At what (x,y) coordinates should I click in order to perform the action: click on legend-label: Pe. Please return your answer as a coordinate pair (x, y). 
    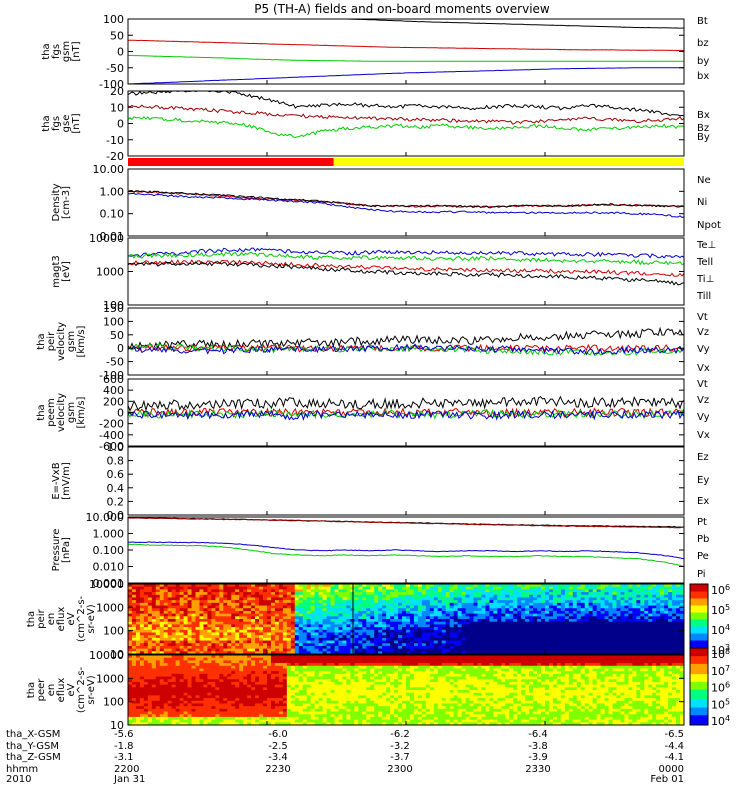
    Looking at the image, I should click on (703, 556).